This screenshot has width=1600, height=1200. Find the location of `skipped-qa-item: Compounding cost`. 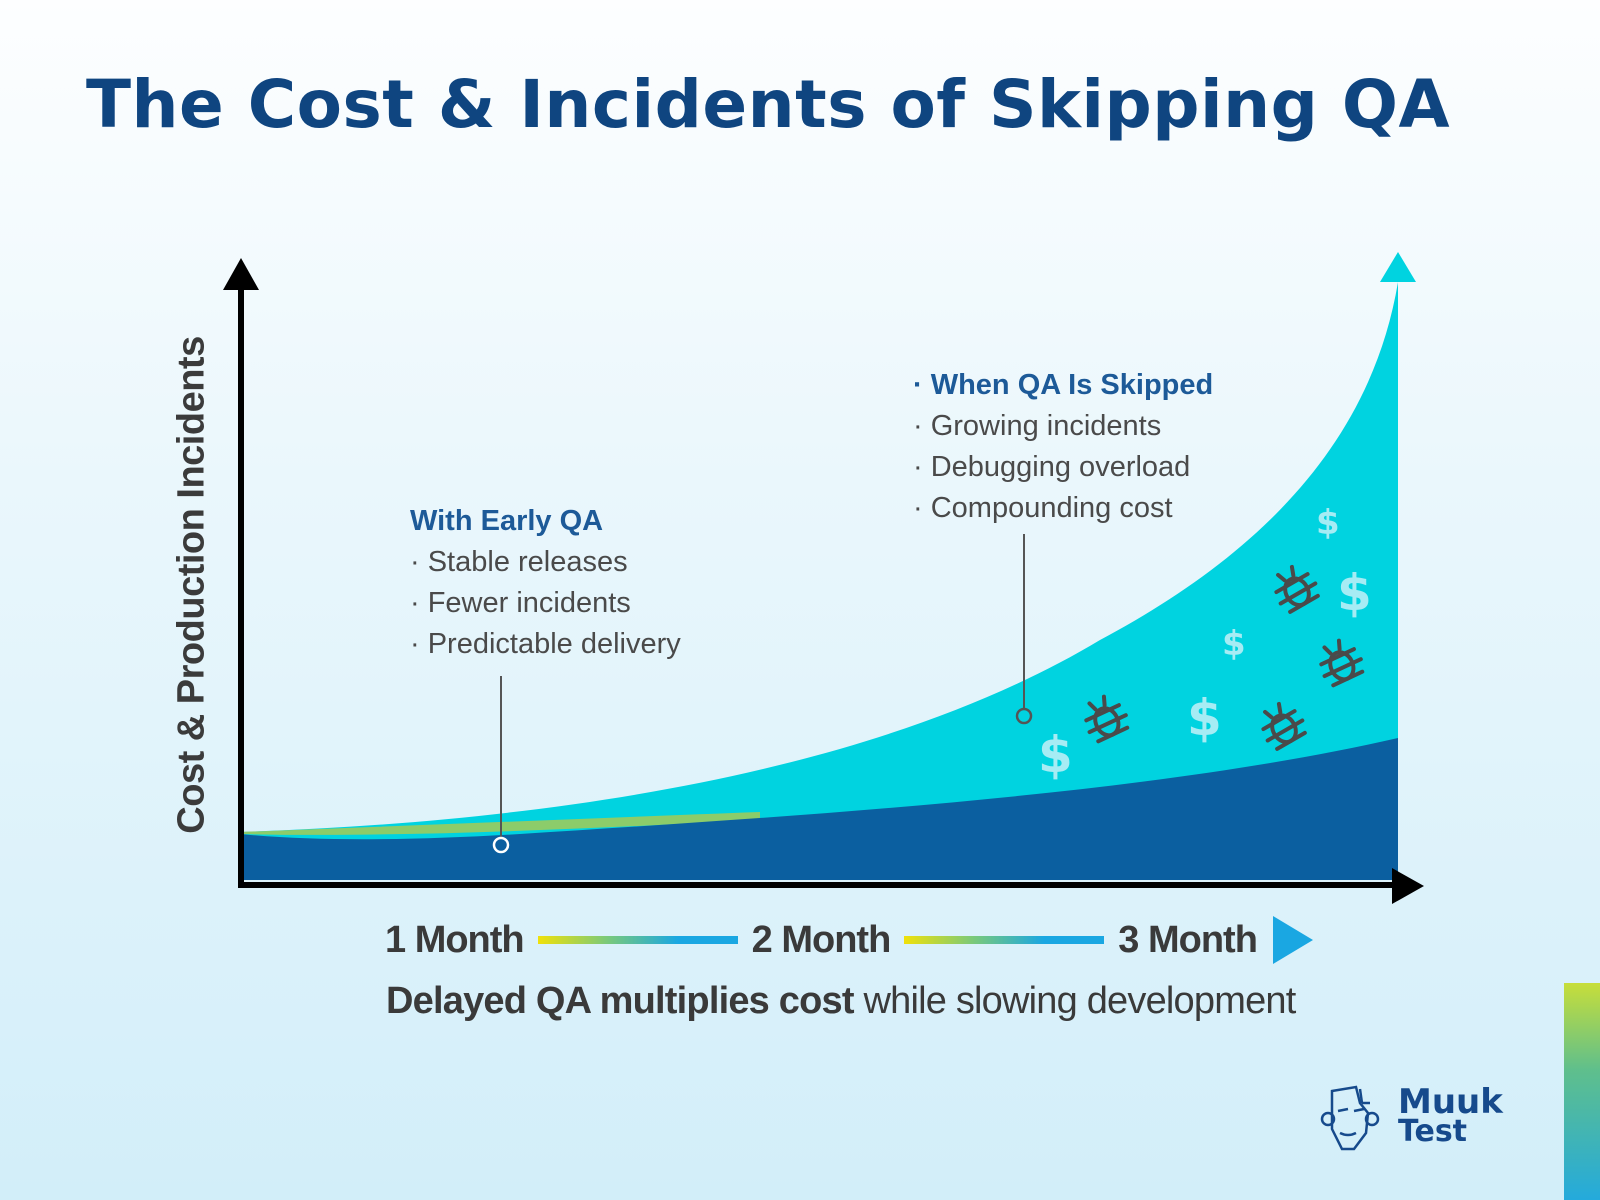

skipped-qa-item: Compounding cost is located at coordinates (1063, 508).